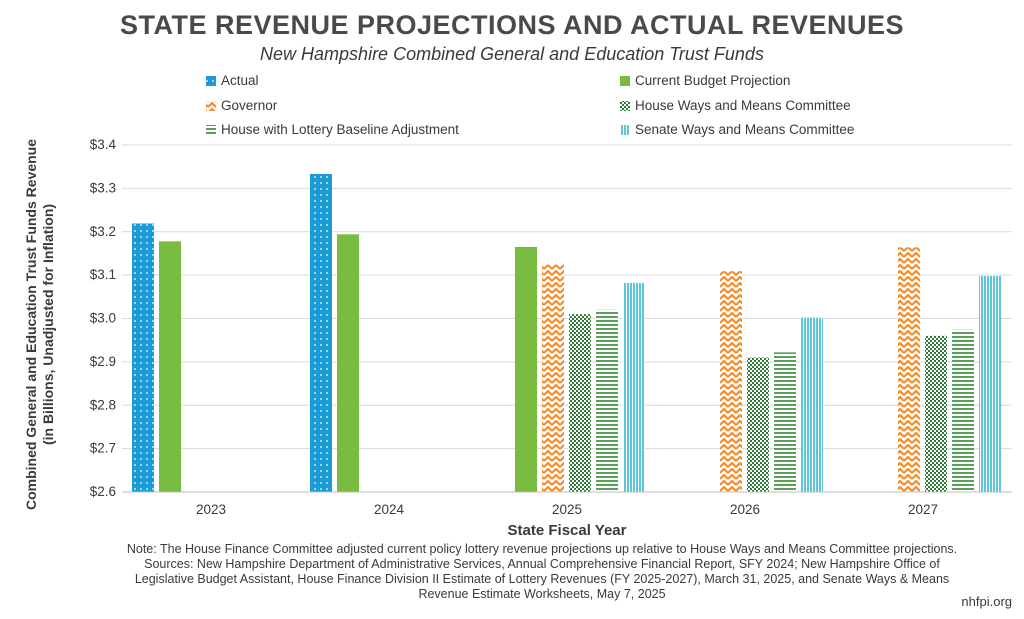  I want to click on y-tick-label: $3.1, so click(103, 274).